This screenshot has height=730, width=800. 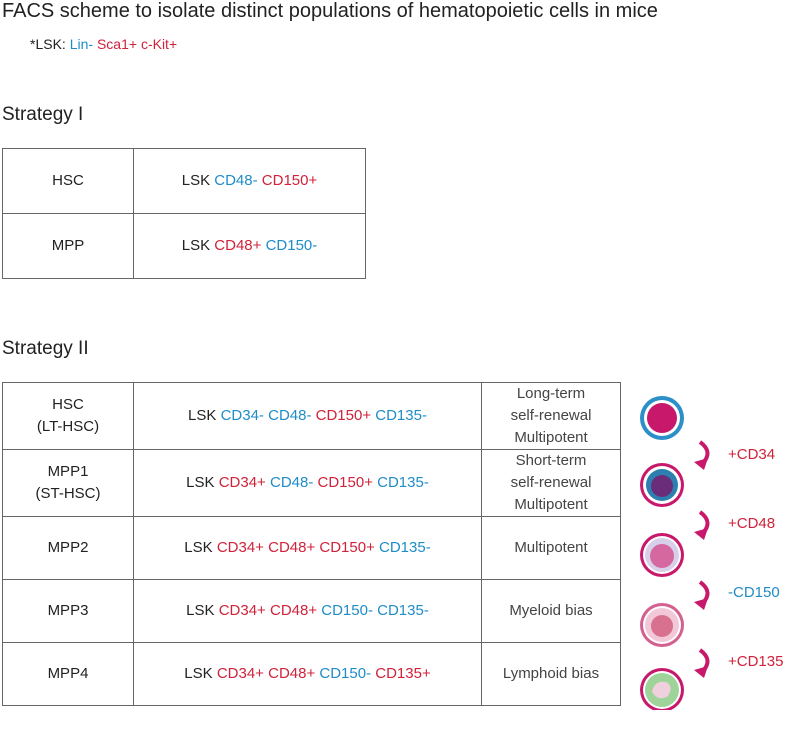 What do you see at coordinates (45, 348) in the screenshot?
I see `strategy-heading: Strategy II` at bounding box center [45, 348].